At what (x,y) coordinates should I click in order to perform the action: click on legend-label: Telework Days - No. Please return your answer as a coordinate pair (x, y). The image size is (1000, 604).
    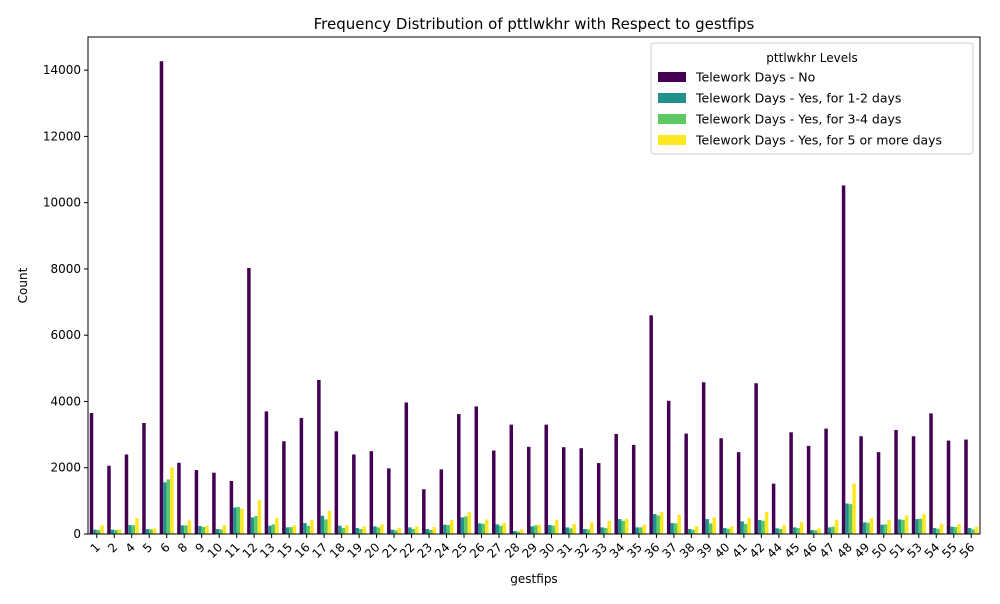
    Looking at the image, I should click on (755, 77).